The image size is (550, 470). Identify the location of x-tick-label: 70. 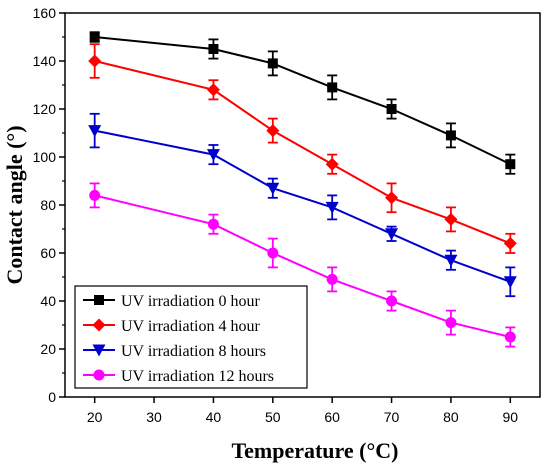
(392, 417).